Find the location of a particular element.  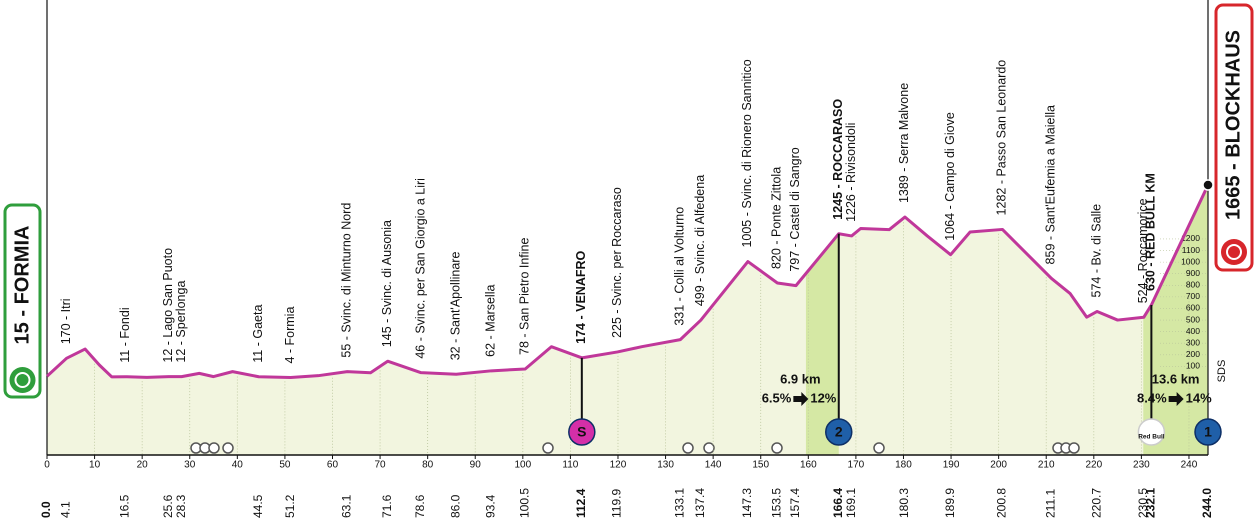

marker-label: Red Bull is located at coordinates (1151, 437).